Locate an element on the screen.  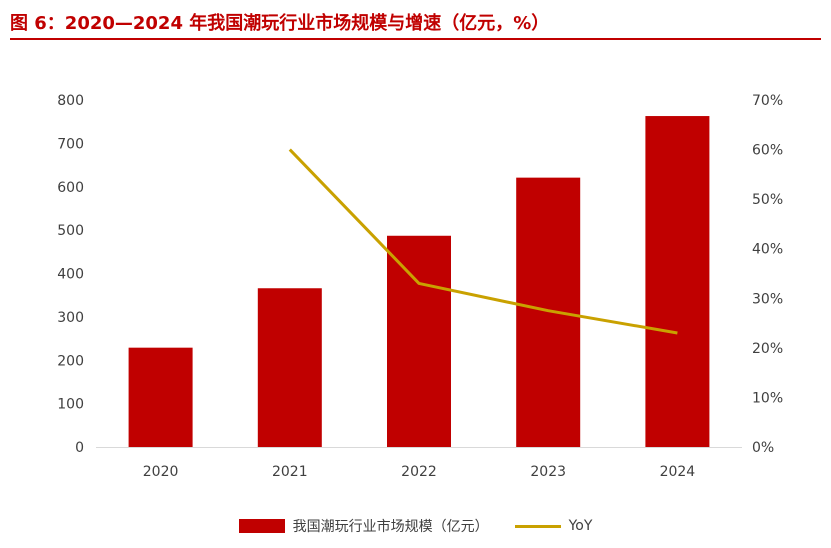
y-left-tick-label: 500 is located at coordinates (70, 231).